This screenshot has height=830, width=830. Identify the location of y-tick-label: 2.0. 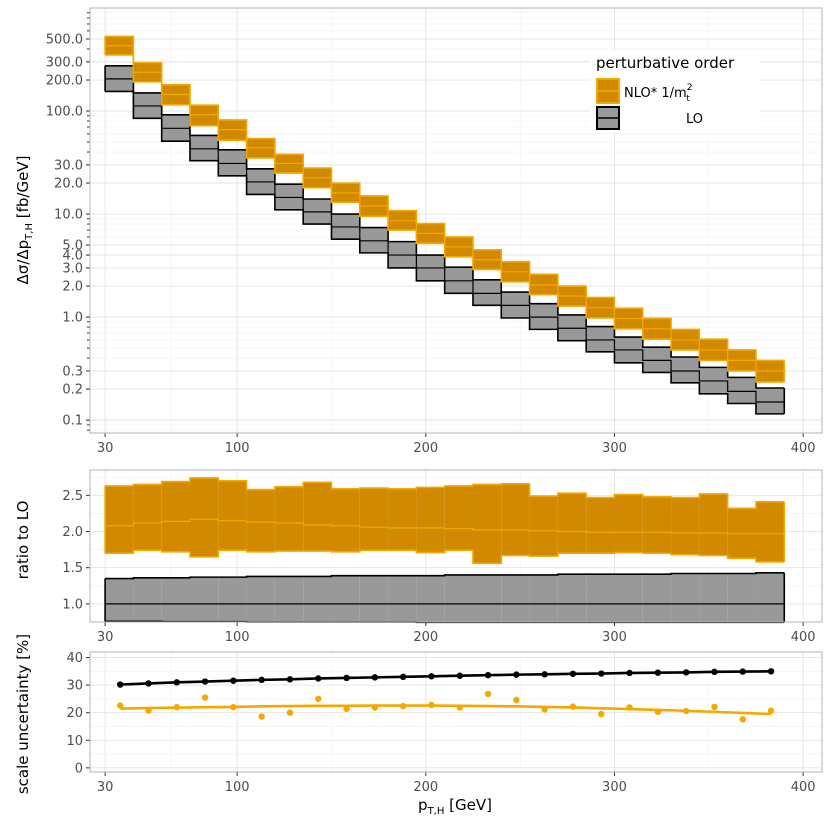
(72, 287).